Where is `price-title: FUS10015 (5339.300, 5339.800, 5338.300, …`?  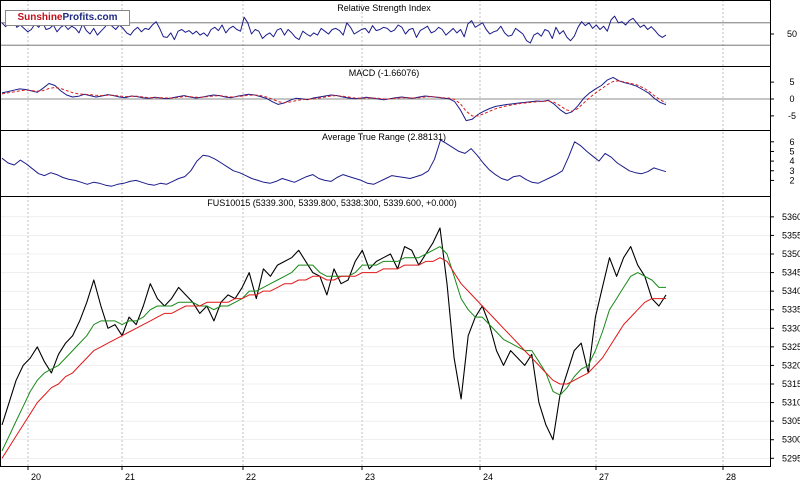 price-title: FUS10015 (5339.300, 5339.800, 5338.300, … is located at coordinates (331, 203).